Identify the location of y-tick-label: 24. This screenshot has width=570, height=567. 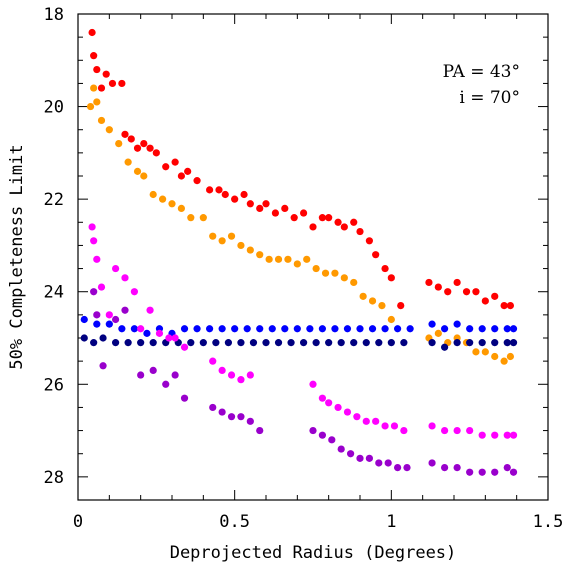
(54, 293).